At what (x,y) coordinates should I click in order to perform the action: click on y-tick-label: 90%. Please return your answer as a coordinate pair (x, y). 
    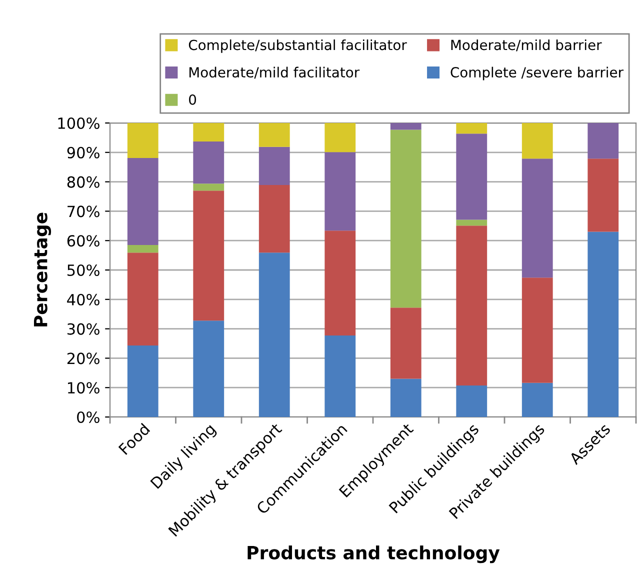
    Looking at the image, I should click on (83, 152).